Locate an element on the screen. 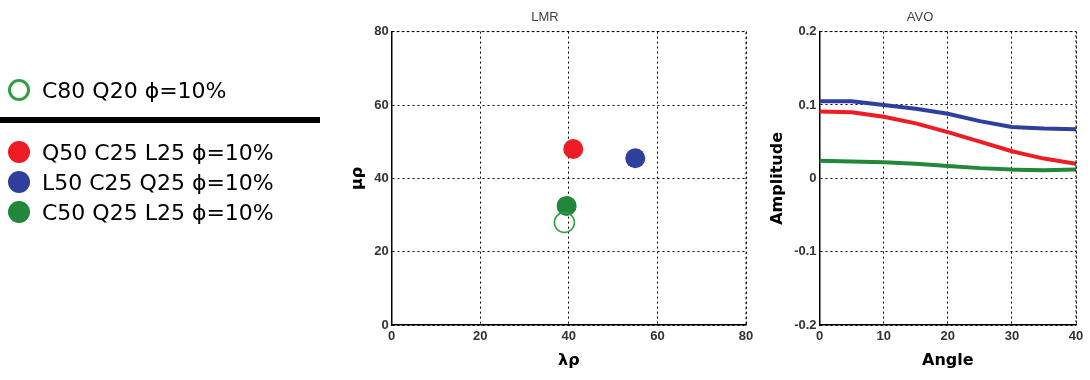 This screenshot has height=380, width=1090. y-tick-label: 20 is located at coordinates (381, 251).